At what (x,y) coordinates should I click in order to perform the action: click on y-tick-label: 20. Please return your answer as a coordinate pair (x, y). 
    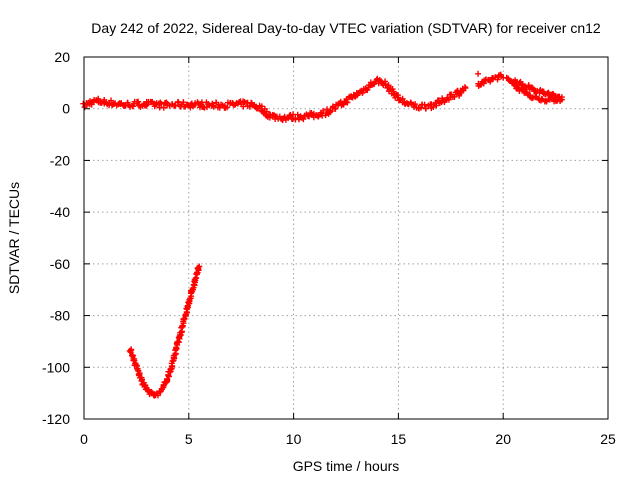
    Looking at the image, I should click on (62, 57).